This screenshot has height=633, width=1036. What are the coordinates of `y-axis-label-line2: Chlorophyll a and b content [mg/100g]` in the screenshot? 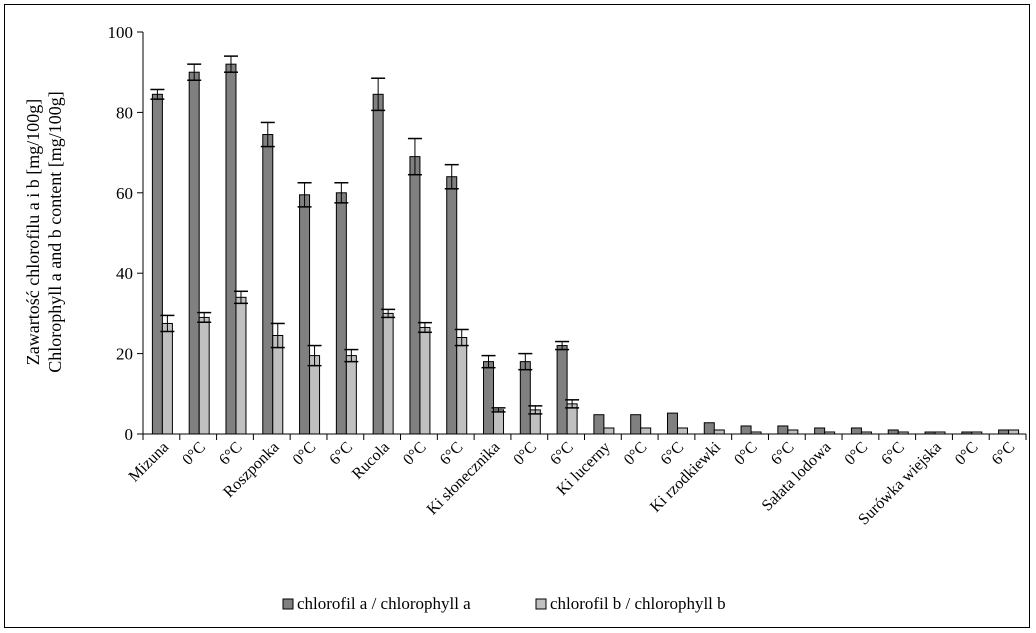 It's located at (55, 231).